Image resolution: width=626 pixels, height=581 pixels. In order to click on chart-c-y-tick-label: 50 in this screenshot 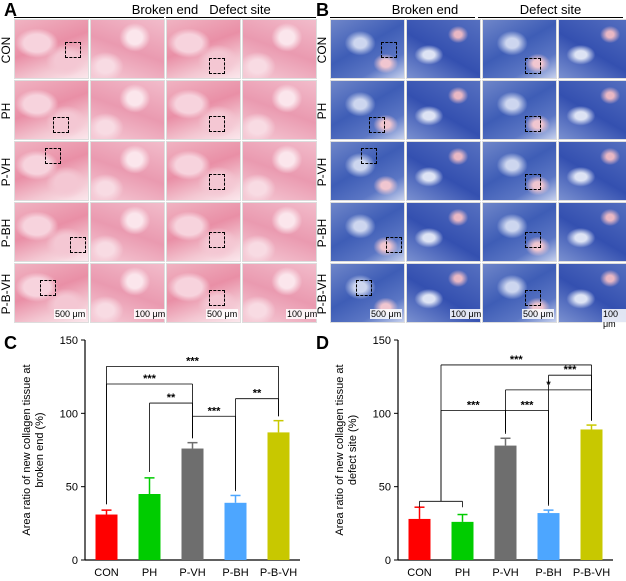, I will do `click(72, 488)`.